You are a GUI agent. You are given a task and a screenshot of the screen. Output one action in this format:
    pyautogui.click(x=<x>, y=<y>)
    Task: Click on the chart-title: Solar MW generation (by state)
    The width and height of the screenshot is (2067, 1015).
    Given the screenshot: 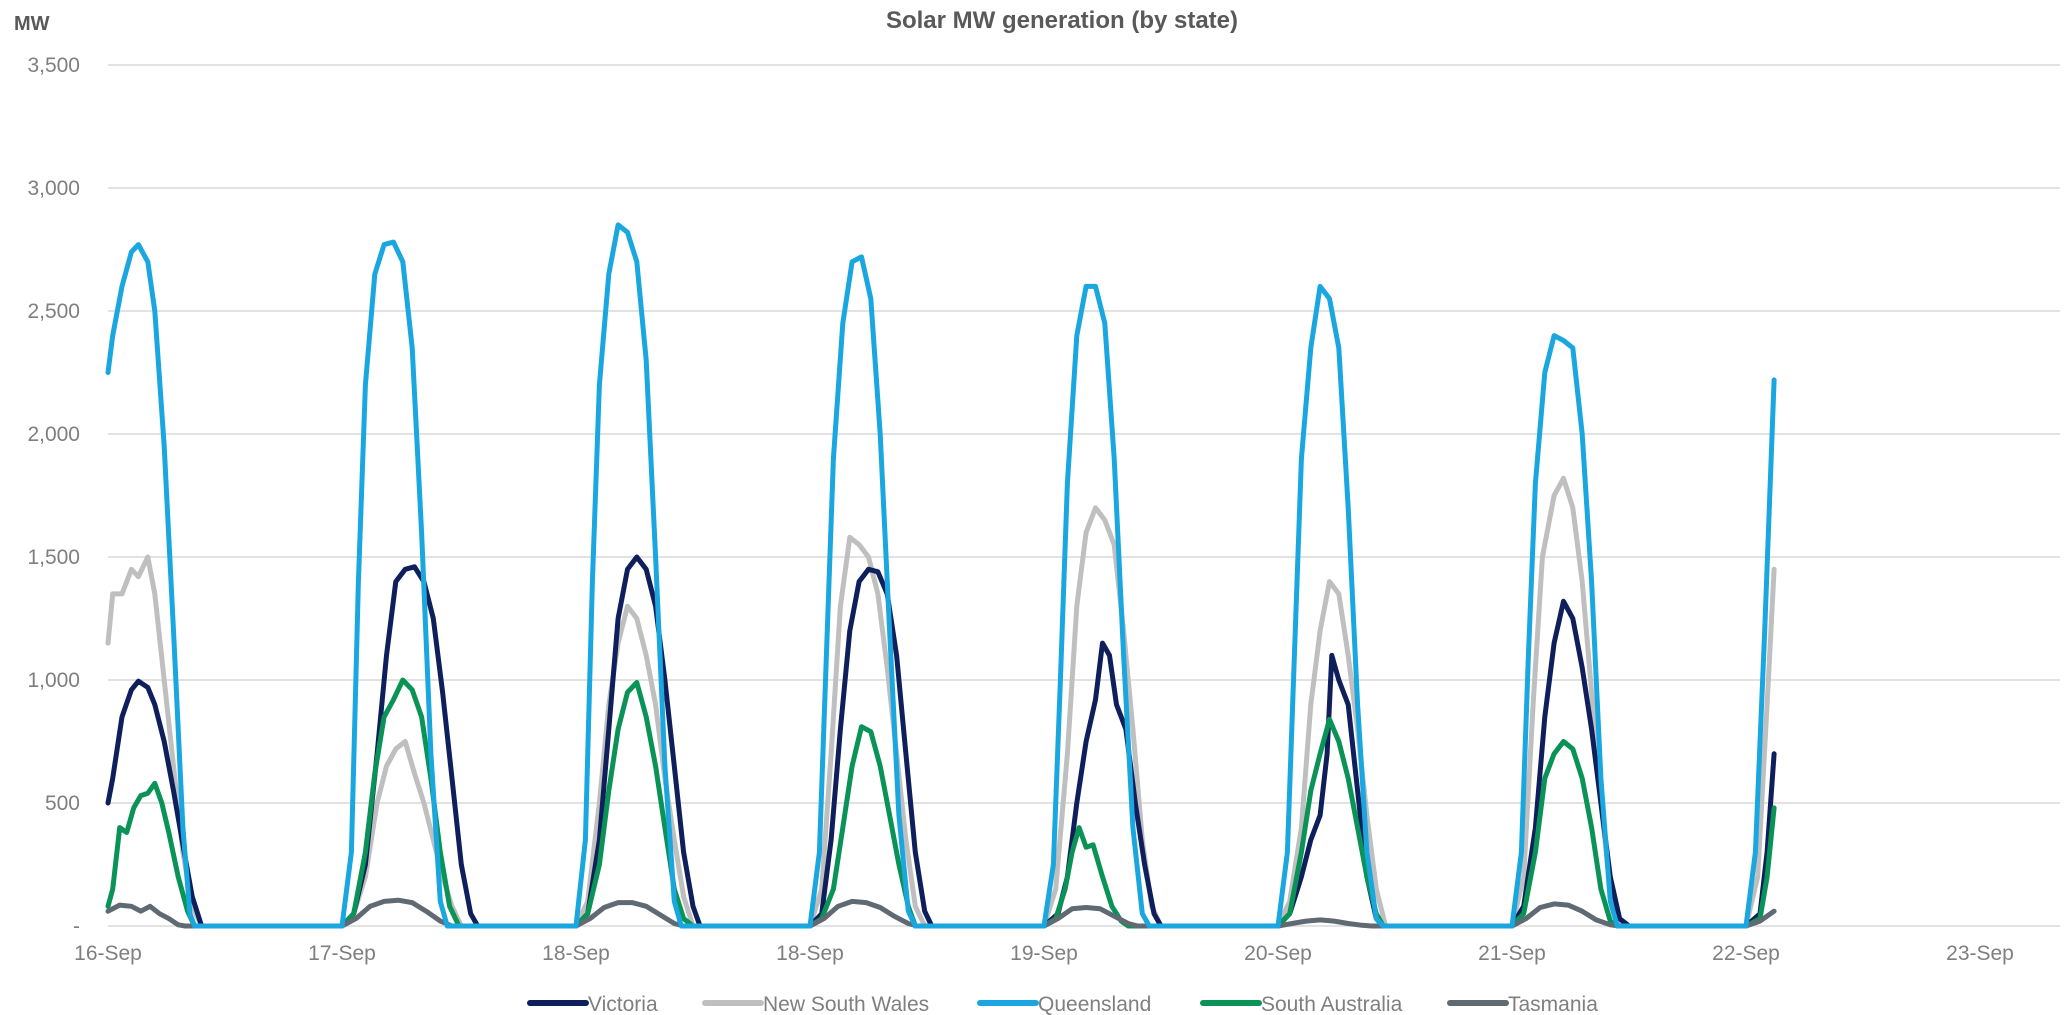 What is the action you would take?
    pyautogui.click(x=1062, y=20)
    